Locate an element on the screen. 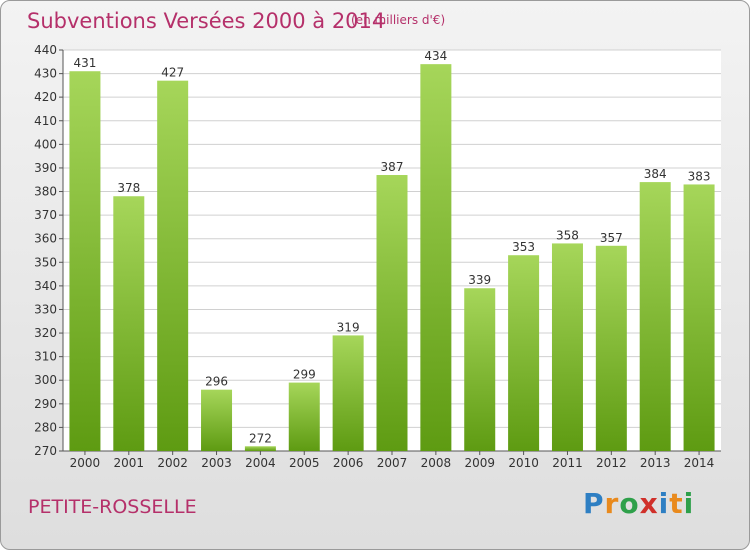  y-tick-label: 270 is located at coordinates (45, 451).